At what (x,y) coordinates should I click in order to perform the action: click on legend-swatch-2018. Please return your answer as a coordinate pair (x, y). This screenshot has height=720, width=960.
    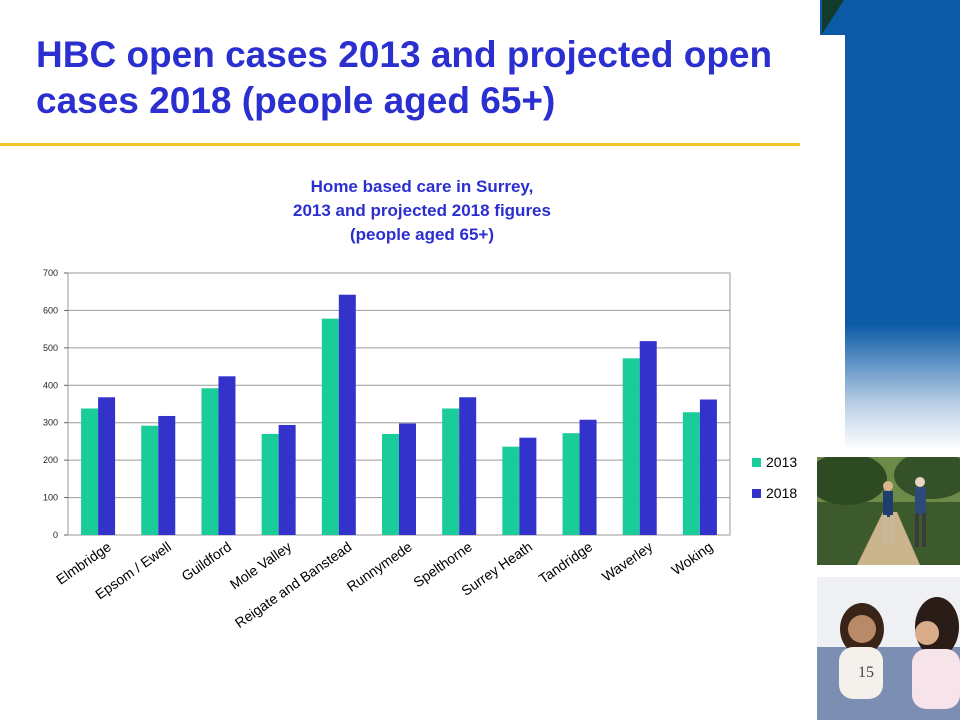
    Looking at the image, I should click on (756, 493).